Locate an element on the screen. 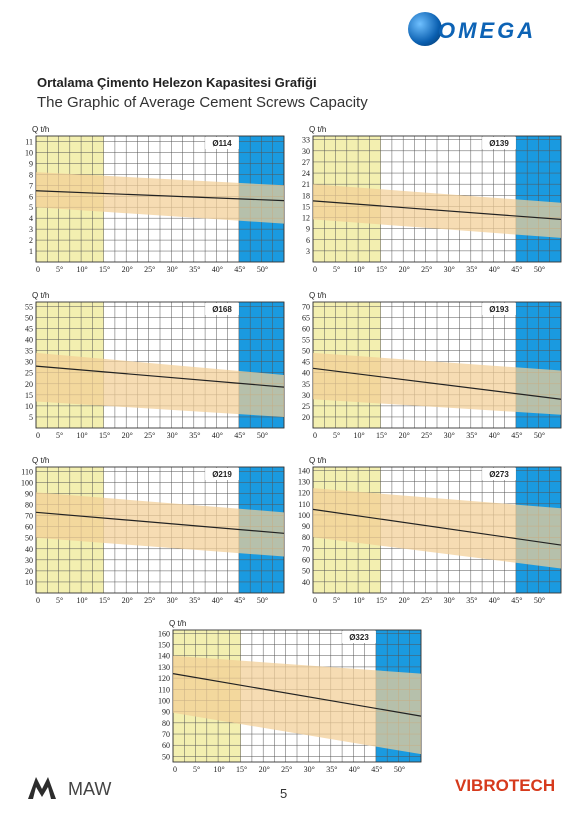 Image resolution: width=575 pixels, height=813 pixels. y-tick-label: 6 is located at coordinates (308, 240).